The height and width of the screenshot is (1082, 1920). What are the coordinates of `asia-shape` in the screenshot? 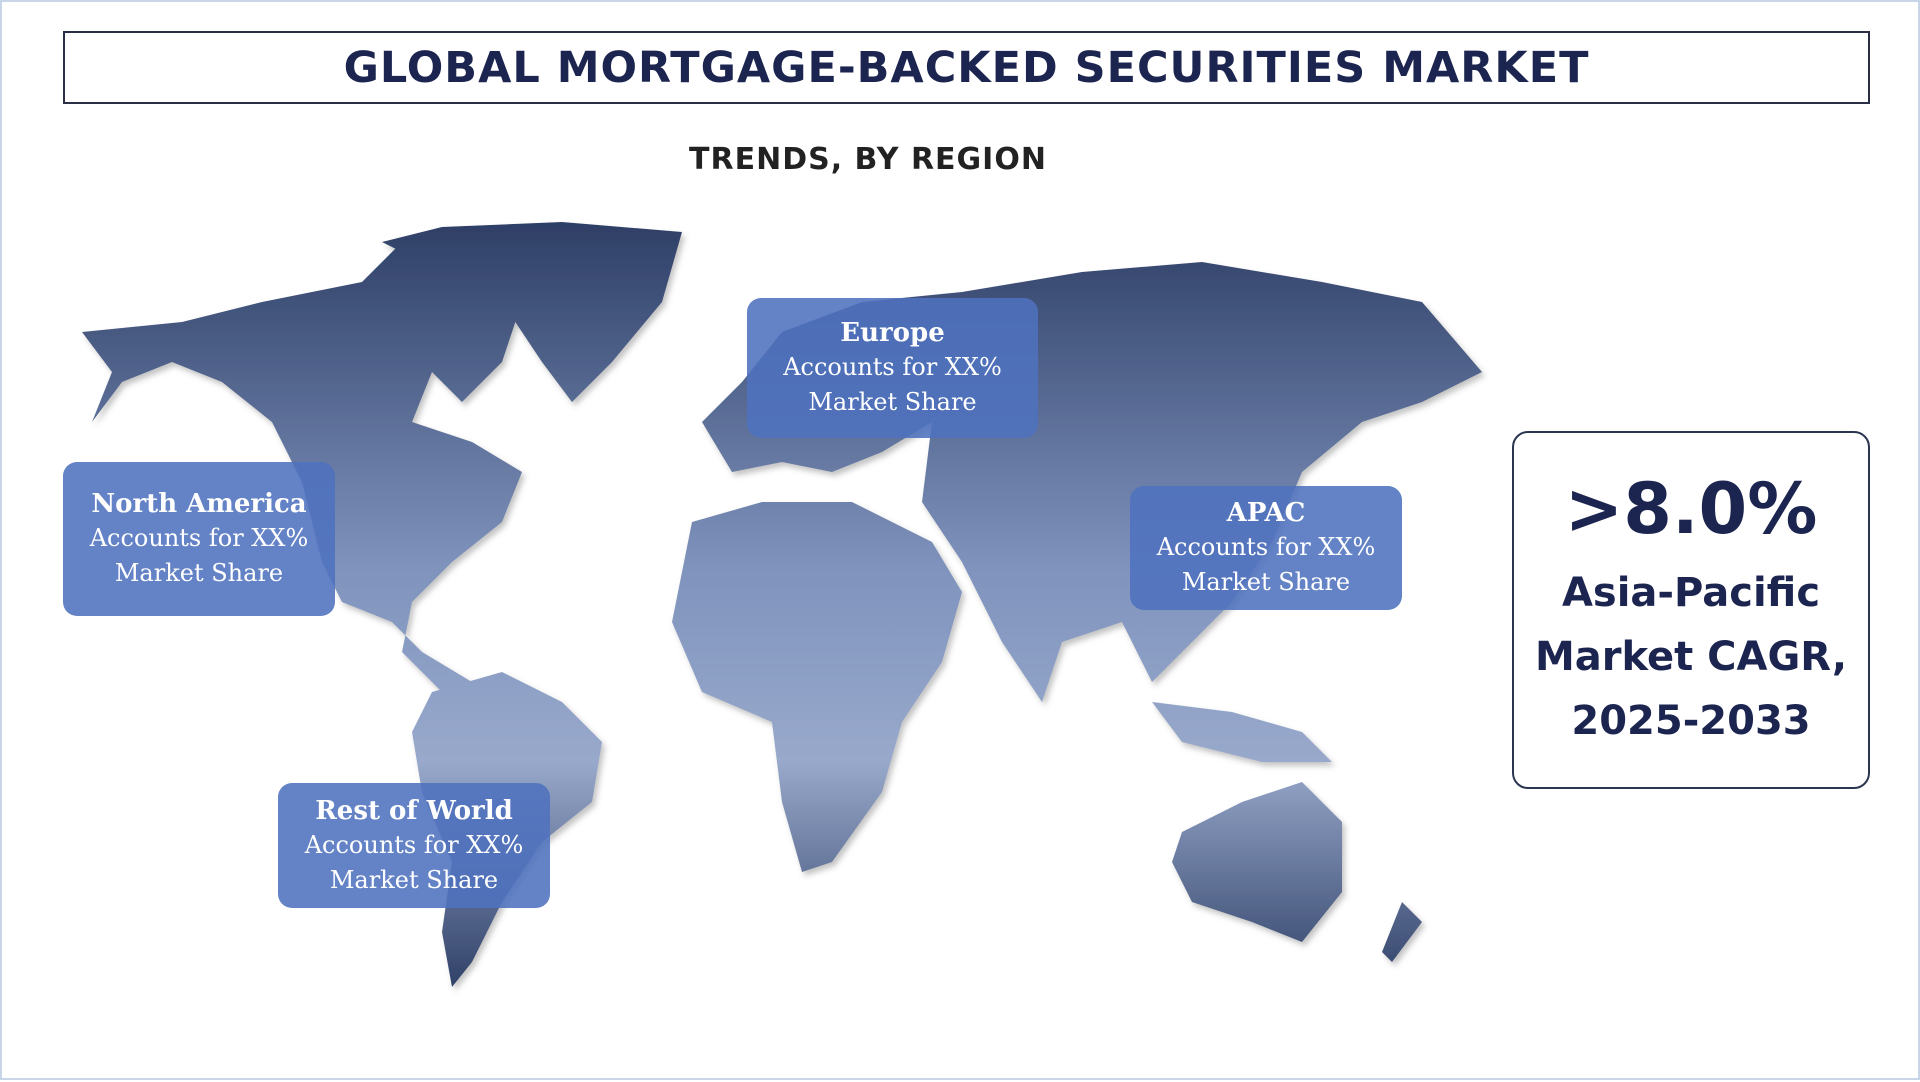 It's located at (1202, 482).